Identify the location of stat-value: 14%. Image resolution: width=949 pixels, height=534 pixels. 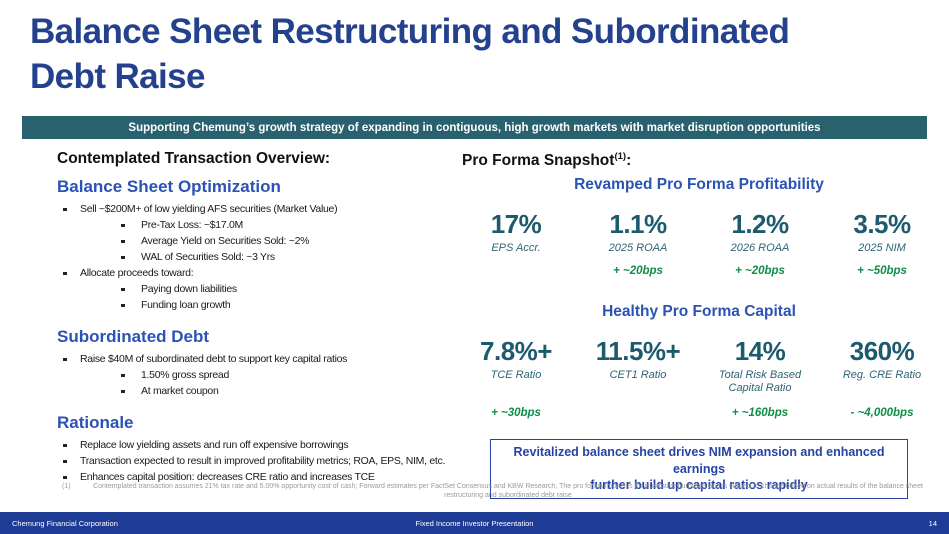
(760, 351).